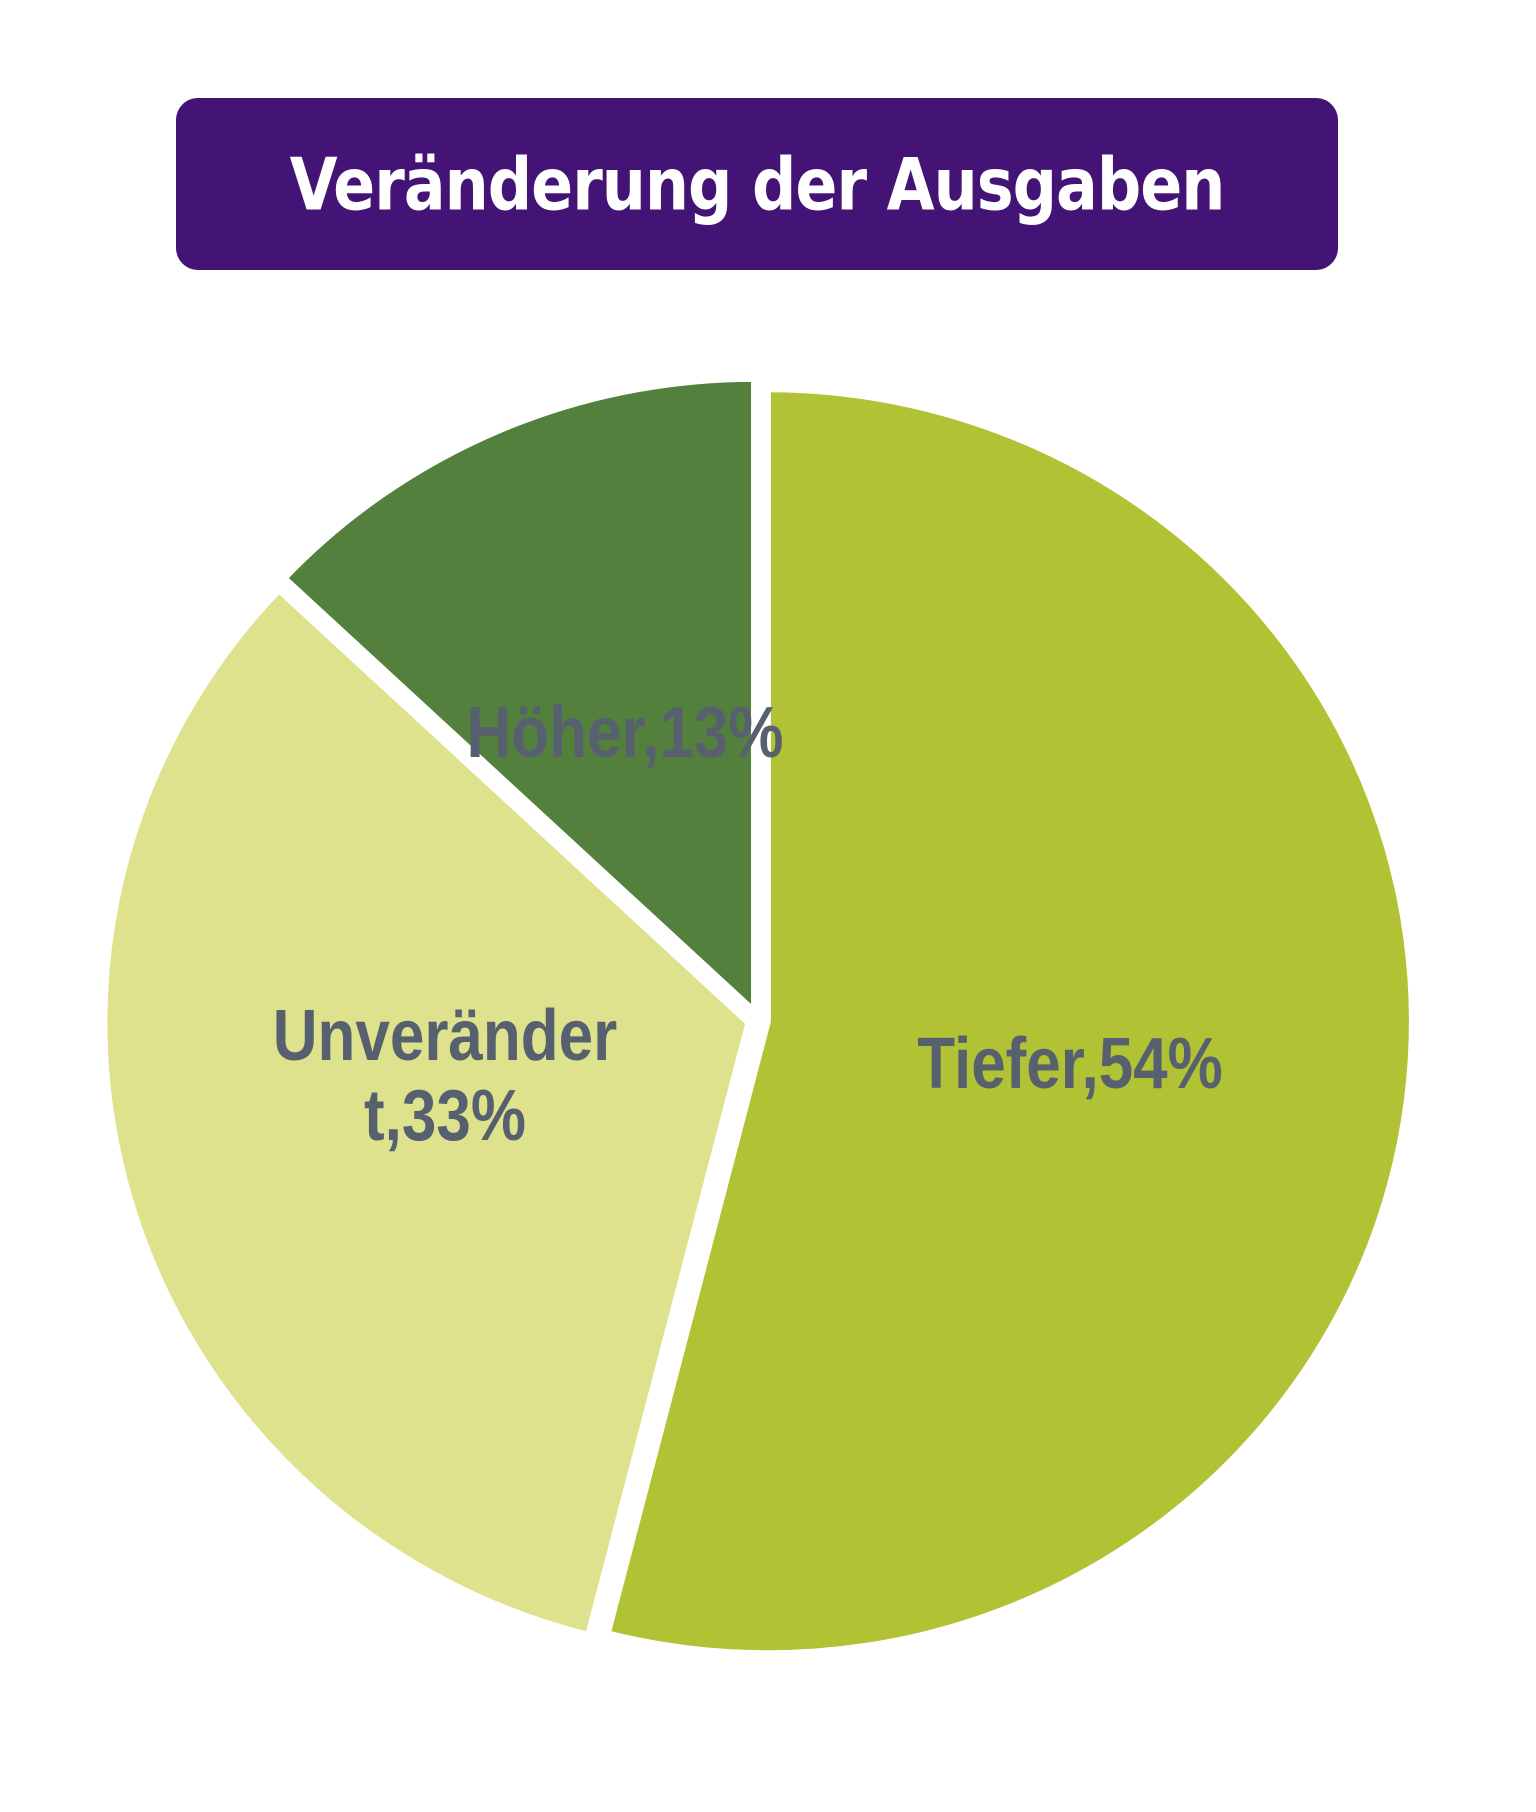  Describe the element at coordinates (625, 733) in the screenshot. I see `slice-label-2: Höher,13%` at that location.